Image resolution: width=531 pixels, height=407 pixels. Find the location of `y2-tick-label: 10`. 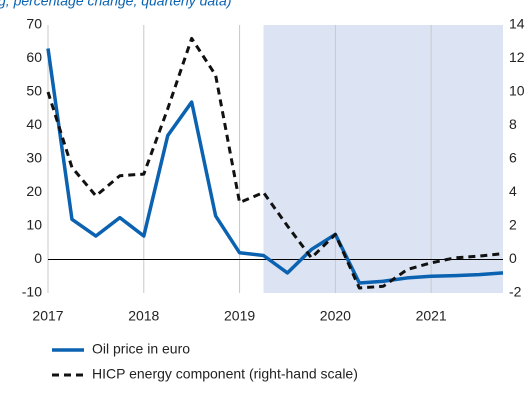

y2-tick-label: 10 is located at coordinates (517, 91).